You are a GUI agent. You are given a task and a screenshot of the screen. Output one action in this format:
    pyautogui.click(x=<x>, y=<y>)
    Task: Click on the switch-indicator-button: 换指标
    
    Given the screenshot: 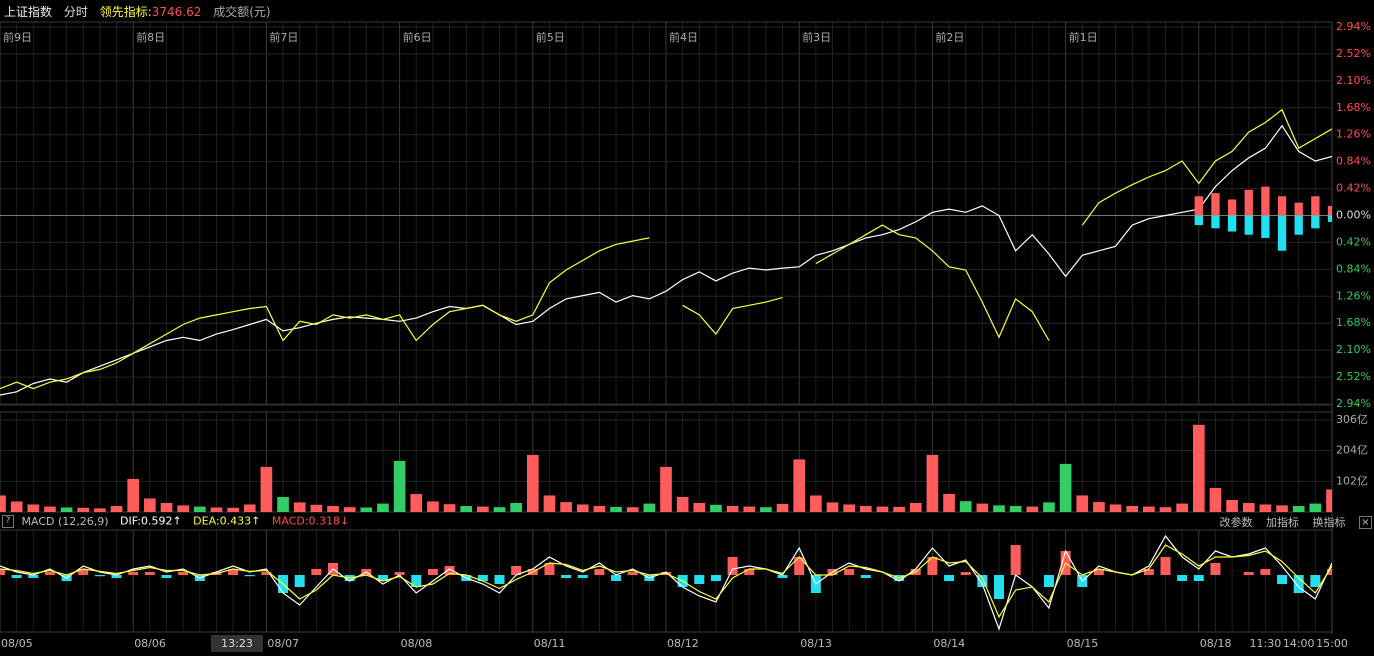 What is the action you would take?
    pyautogui.click(x=1329, y=522)
    